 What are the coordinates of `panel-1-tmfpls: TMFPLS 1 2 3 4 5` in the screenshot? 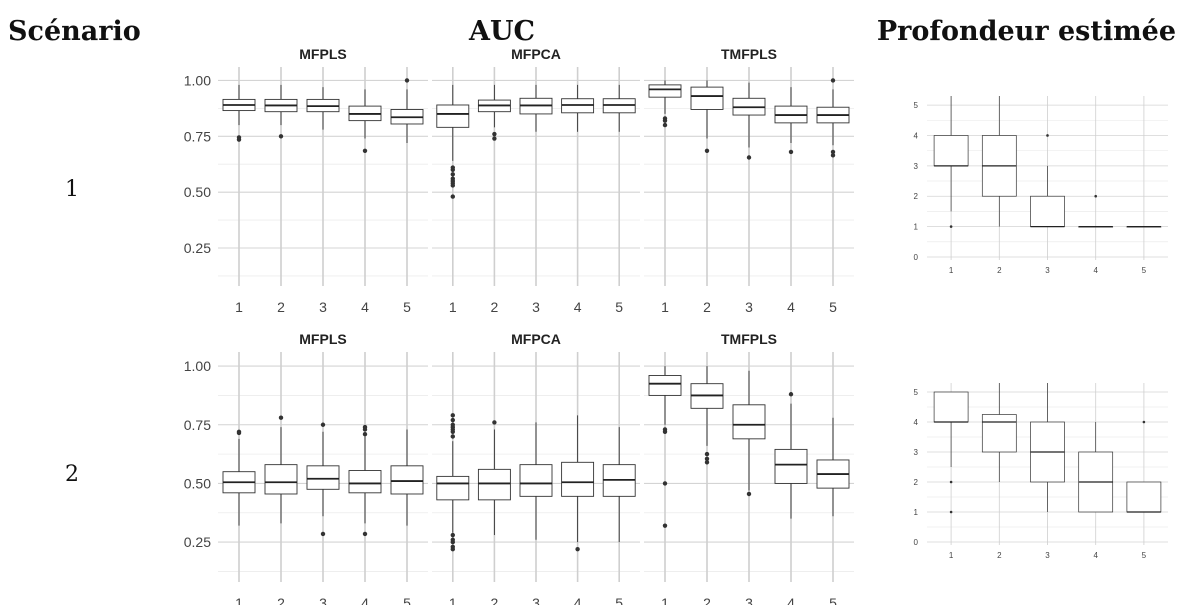 It's located at (749, 180).